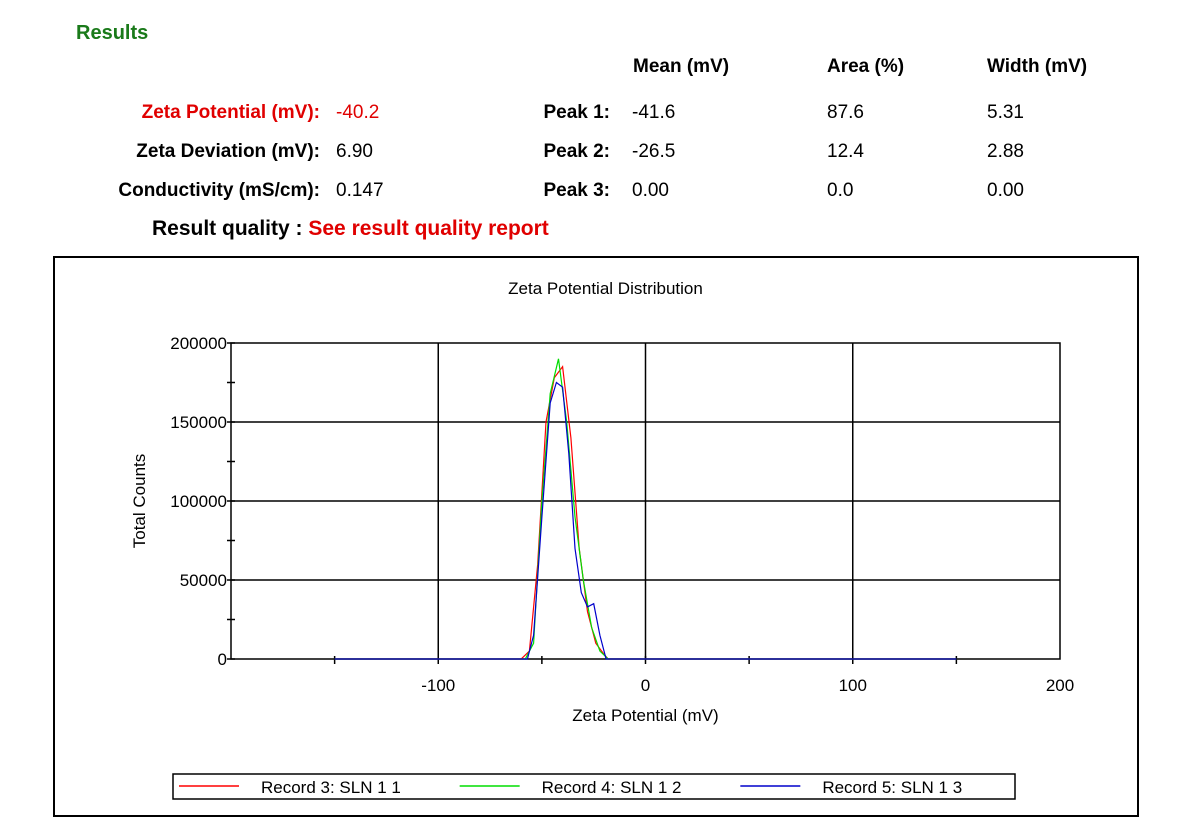  I want to click on result-quality-label: Result quality :, so click(227, 228).